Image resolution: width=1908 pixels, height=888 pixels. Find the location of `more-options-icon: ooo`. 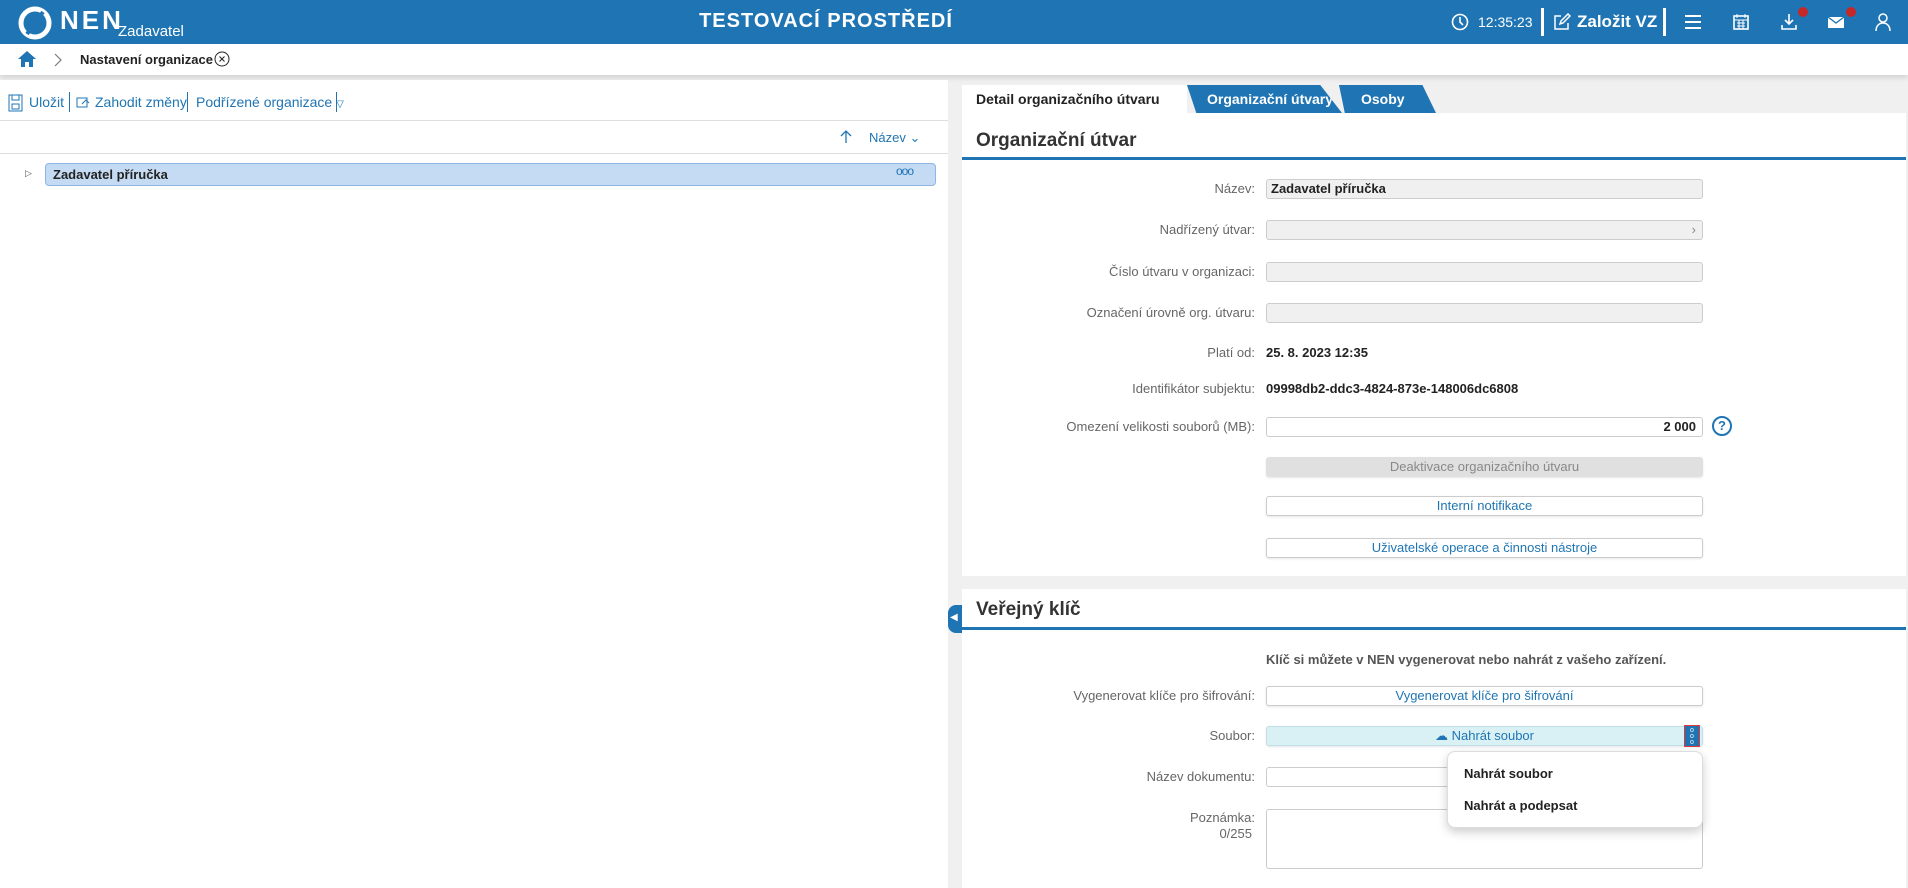

more-options-icon: ooo is located at coordinates (904, 171).